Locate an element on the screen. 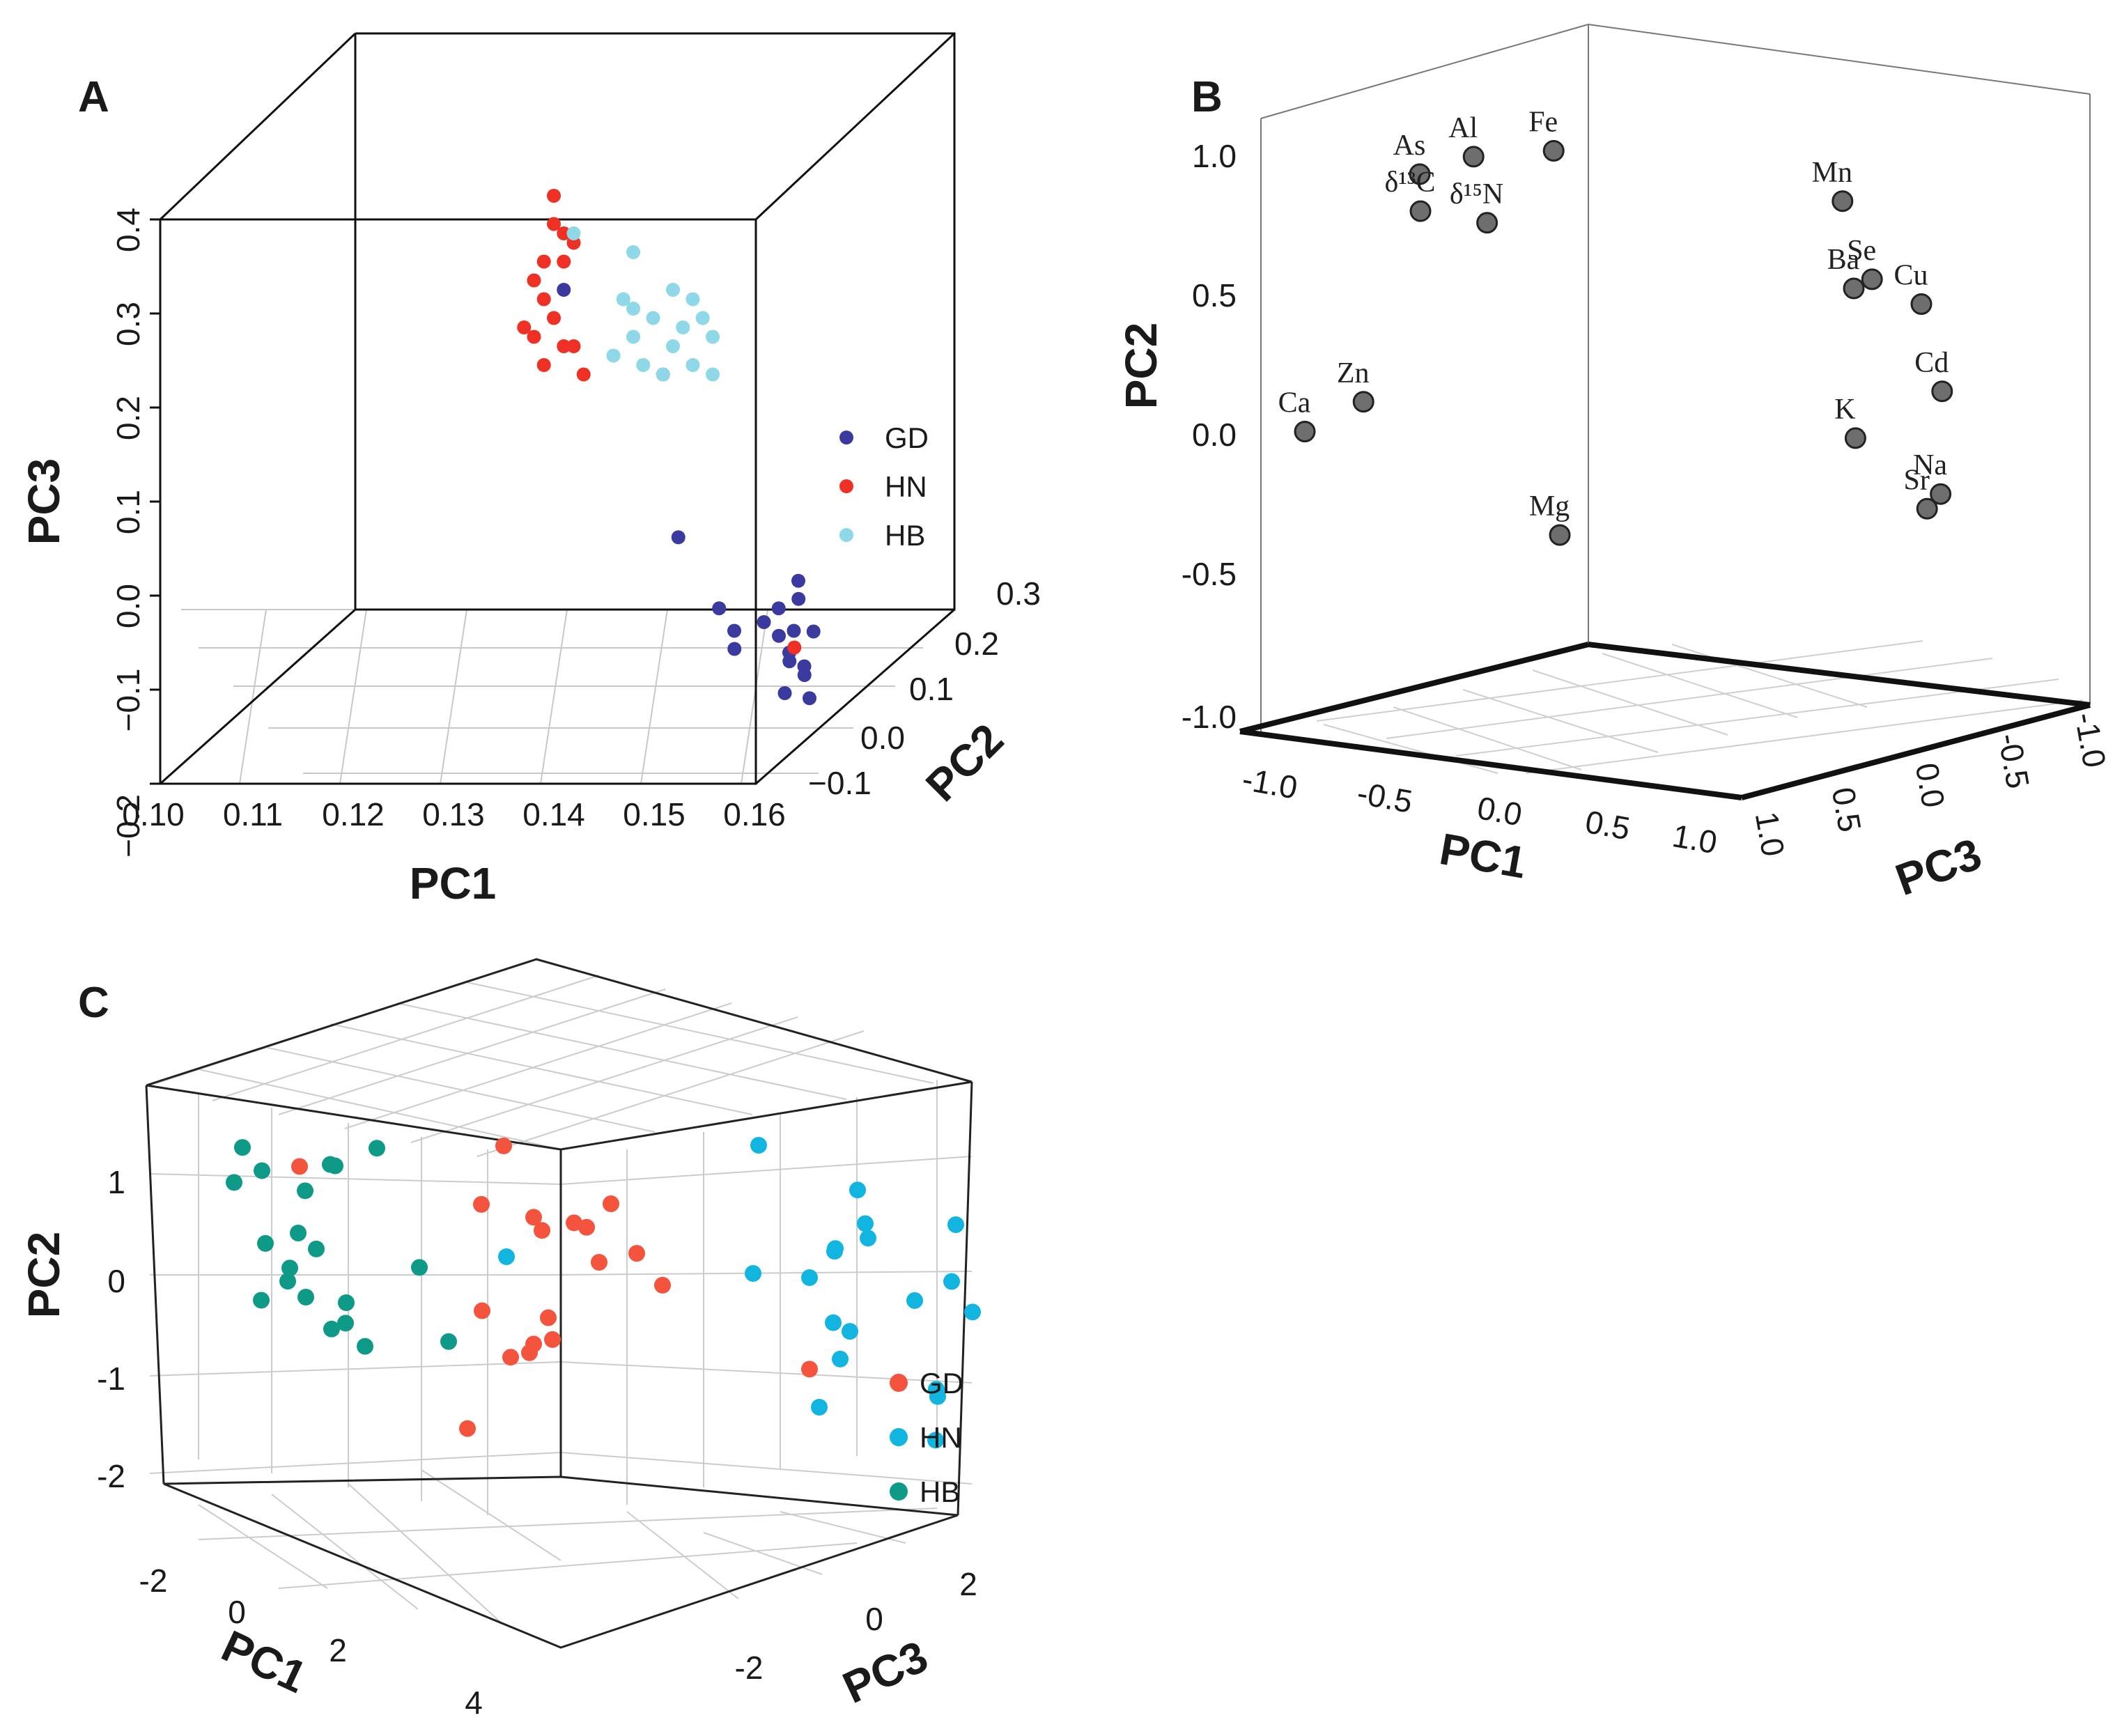 This screenshot has width=2122, height=1736. panel-c-pc2-title: PC2 is located at coordinates (44, 1275).